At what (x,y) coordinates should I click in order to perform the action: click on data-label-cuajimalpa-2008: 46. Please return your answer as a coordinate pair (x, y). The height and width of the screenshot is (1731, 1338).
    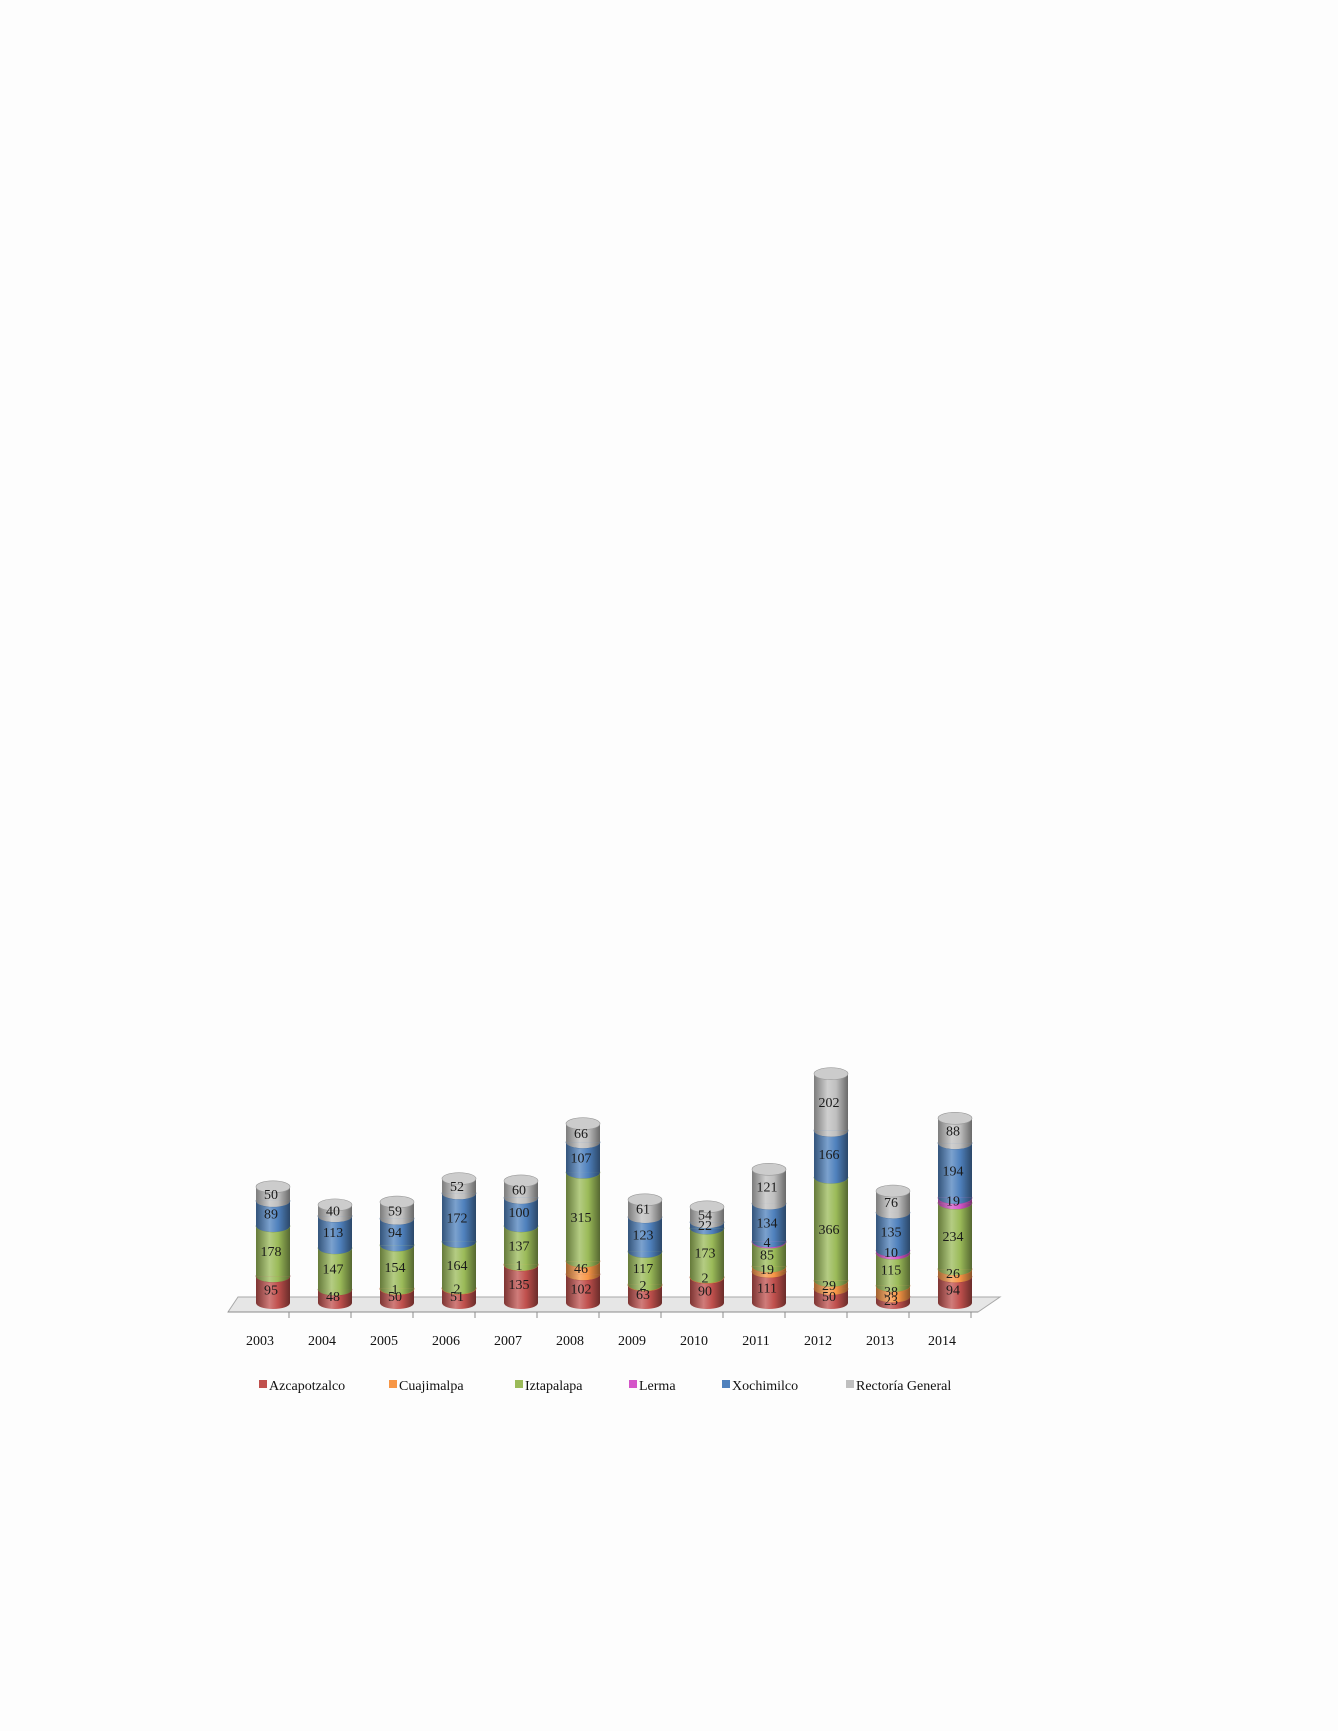
    Looking at the image, I should click on (581, 1269).